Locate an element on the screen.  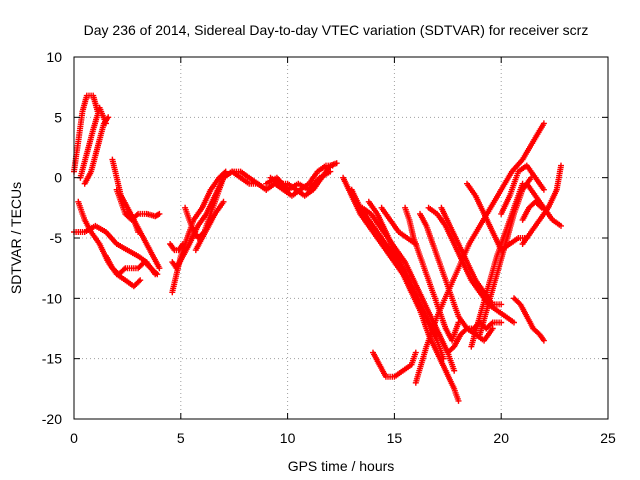
data-series-f5 is located at coordinates (522, 189).